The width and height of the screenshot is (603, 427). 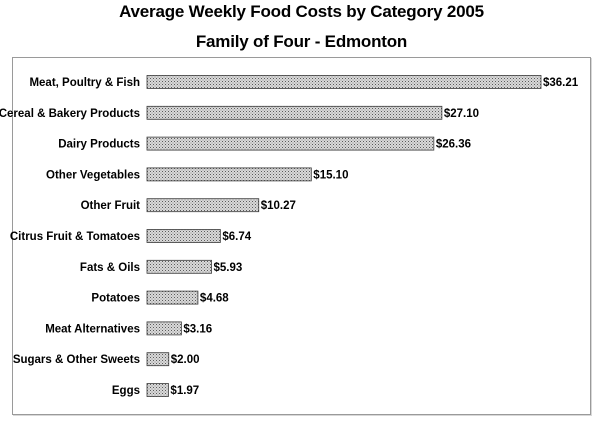 I want to click on category-label: Dairy Products, so click(x=99, y=145).